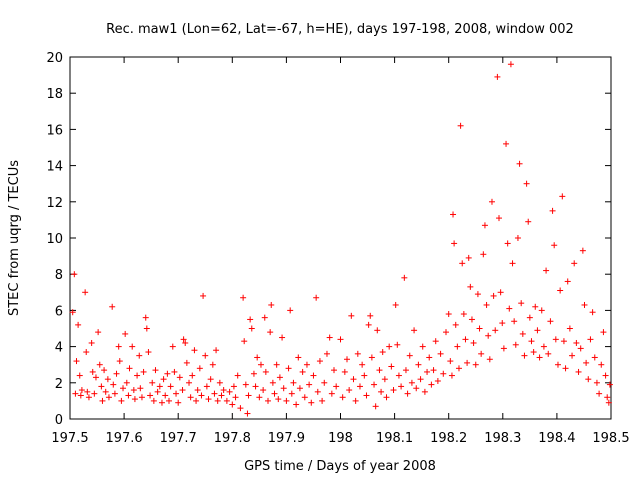 The height and width of the screenshot is (480, 640). Describe the element at coordinates (502, 438) in the screenshot. I see `x-tick-label: 198.3` at that location.